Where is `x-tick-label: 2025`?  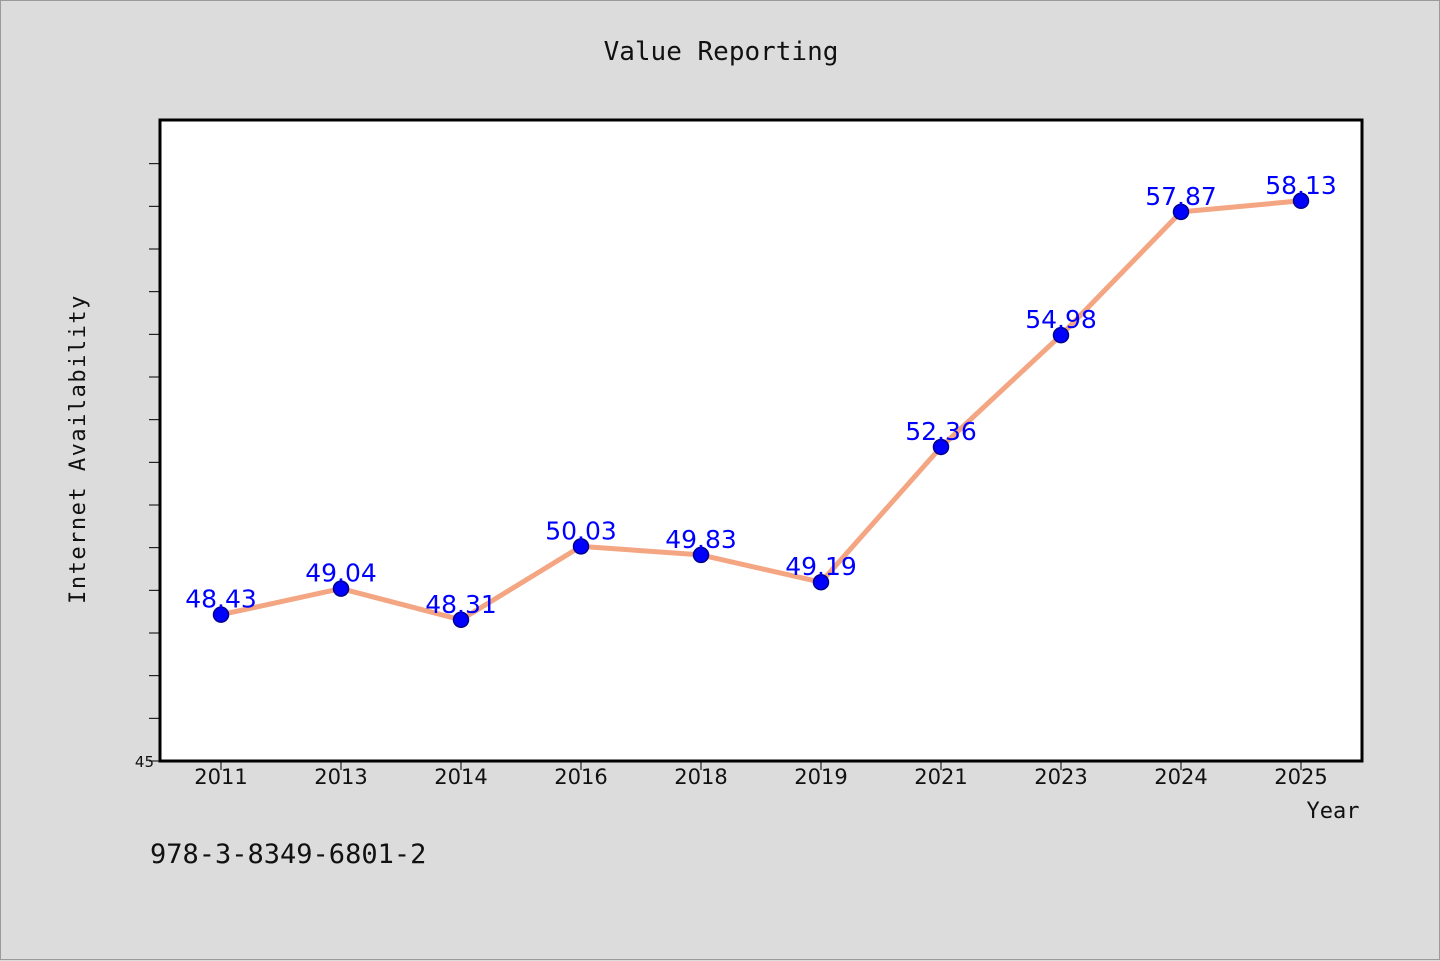 x-tick-label: 2025 is located at coordinates (1300, 777).